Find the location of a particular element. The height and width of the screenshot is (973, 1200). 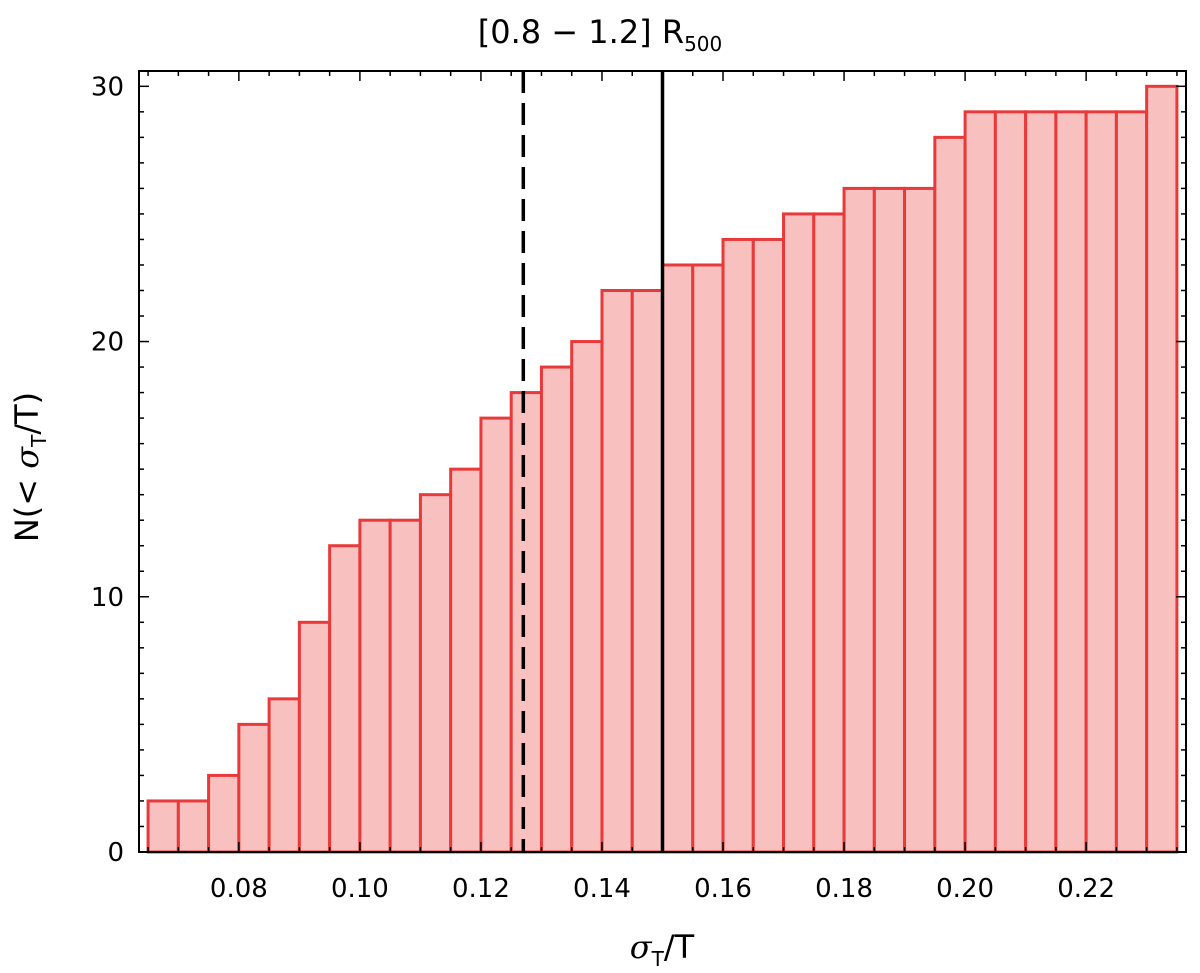

x-tick-label: 0.10 is located at coordinates (360, 889).